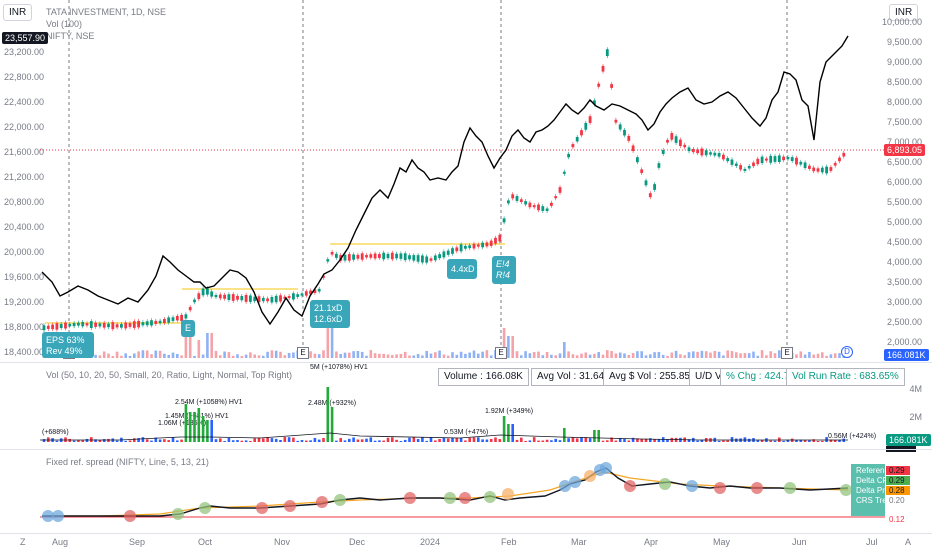  Describe the element at coordinates (430, 542) in the screenshot. I see `time-axis-tick: 2024` at that location.